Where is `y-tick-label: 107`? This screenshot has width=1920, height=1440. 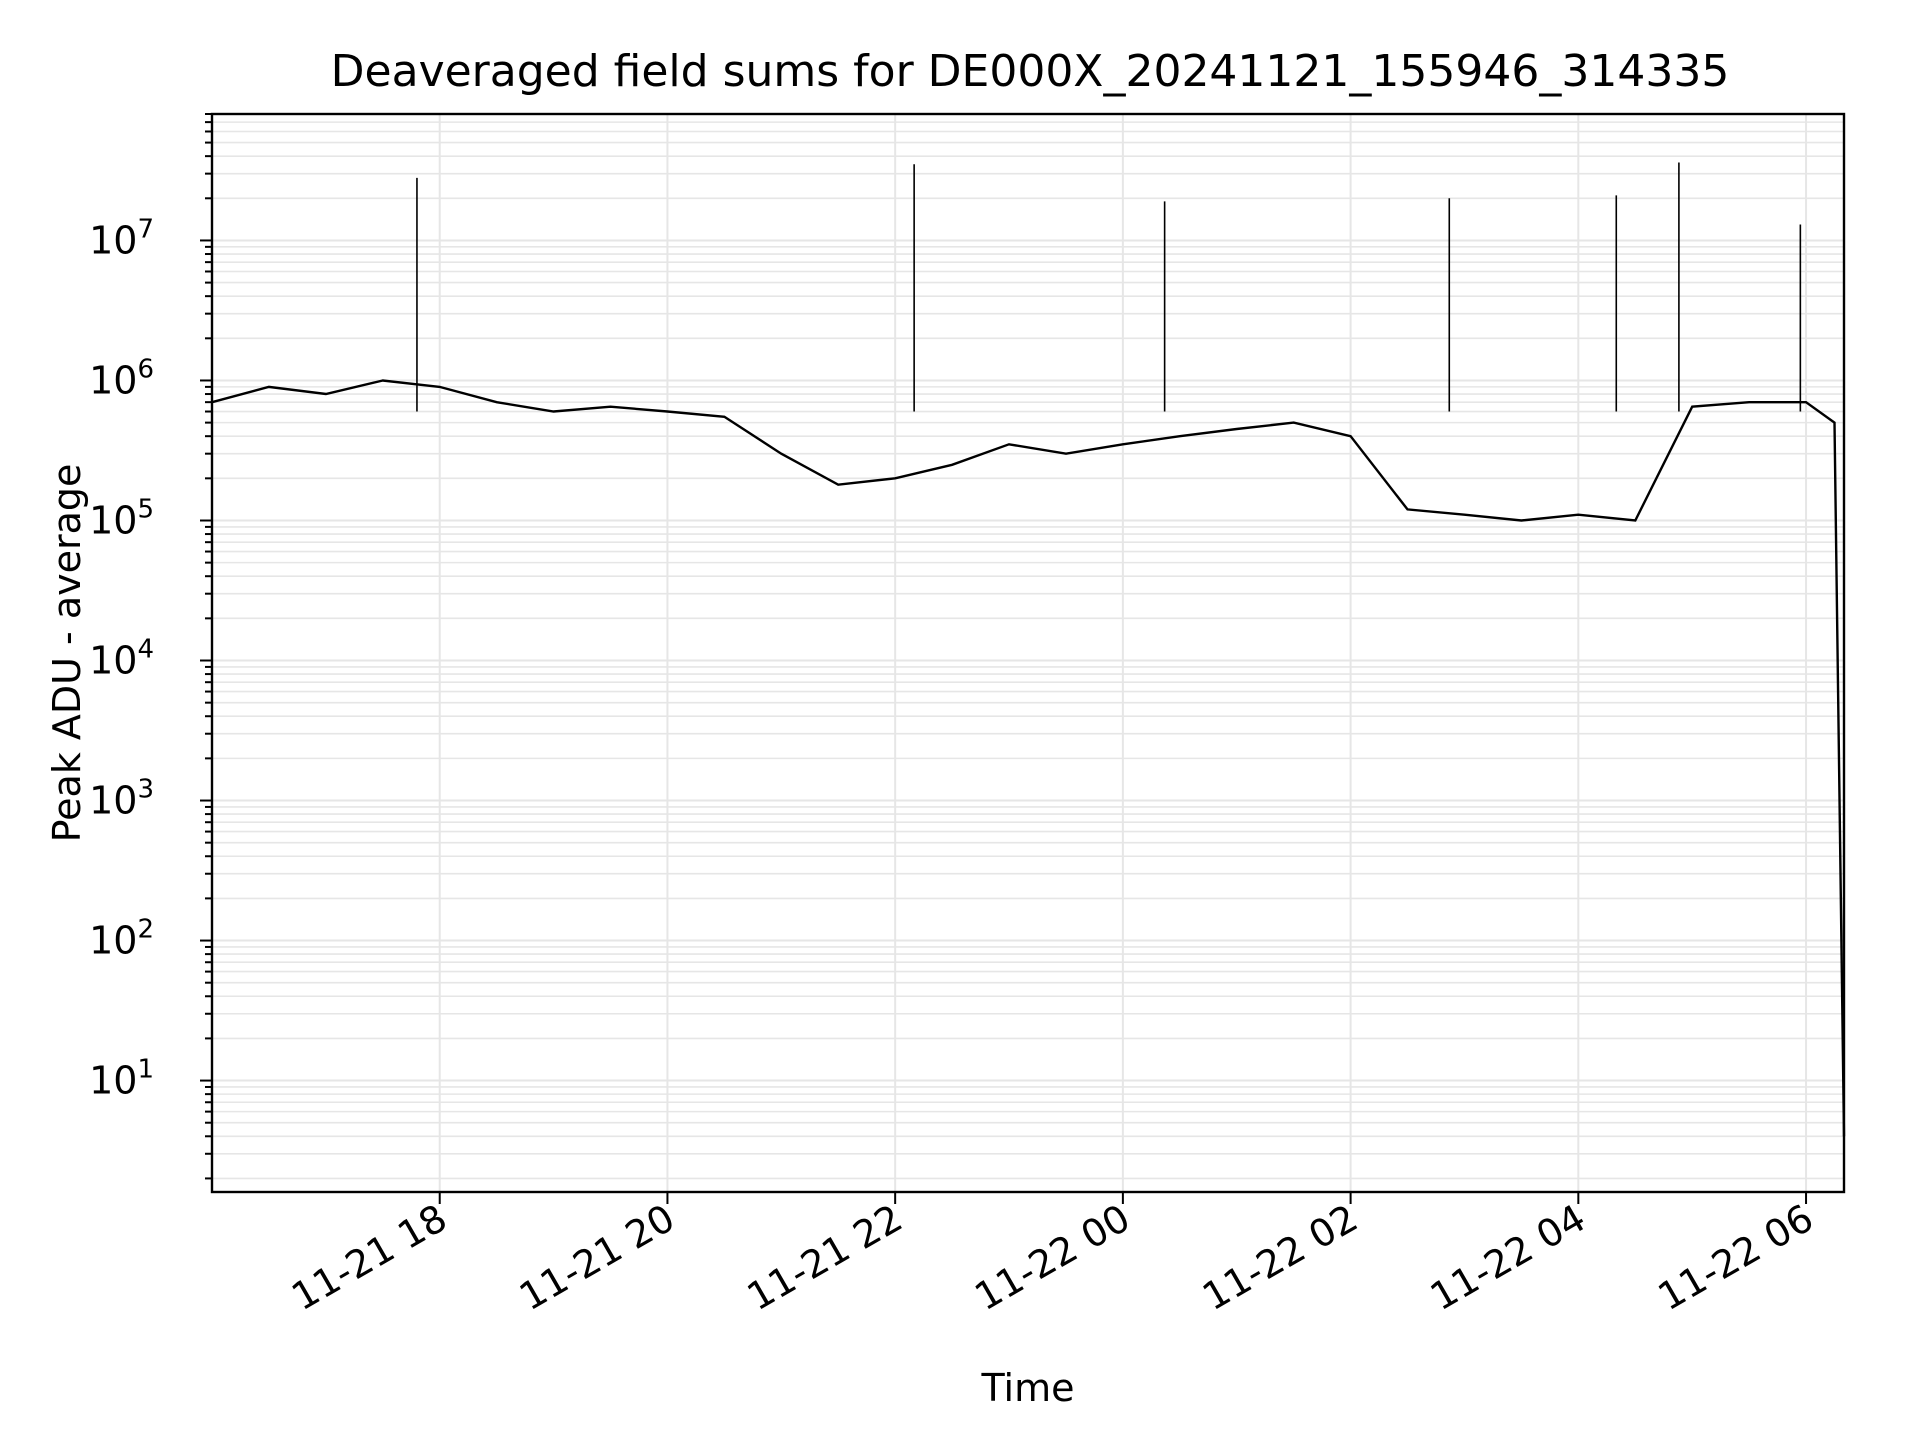
y-tick-label: 107 is located at coordinates (121, 238).